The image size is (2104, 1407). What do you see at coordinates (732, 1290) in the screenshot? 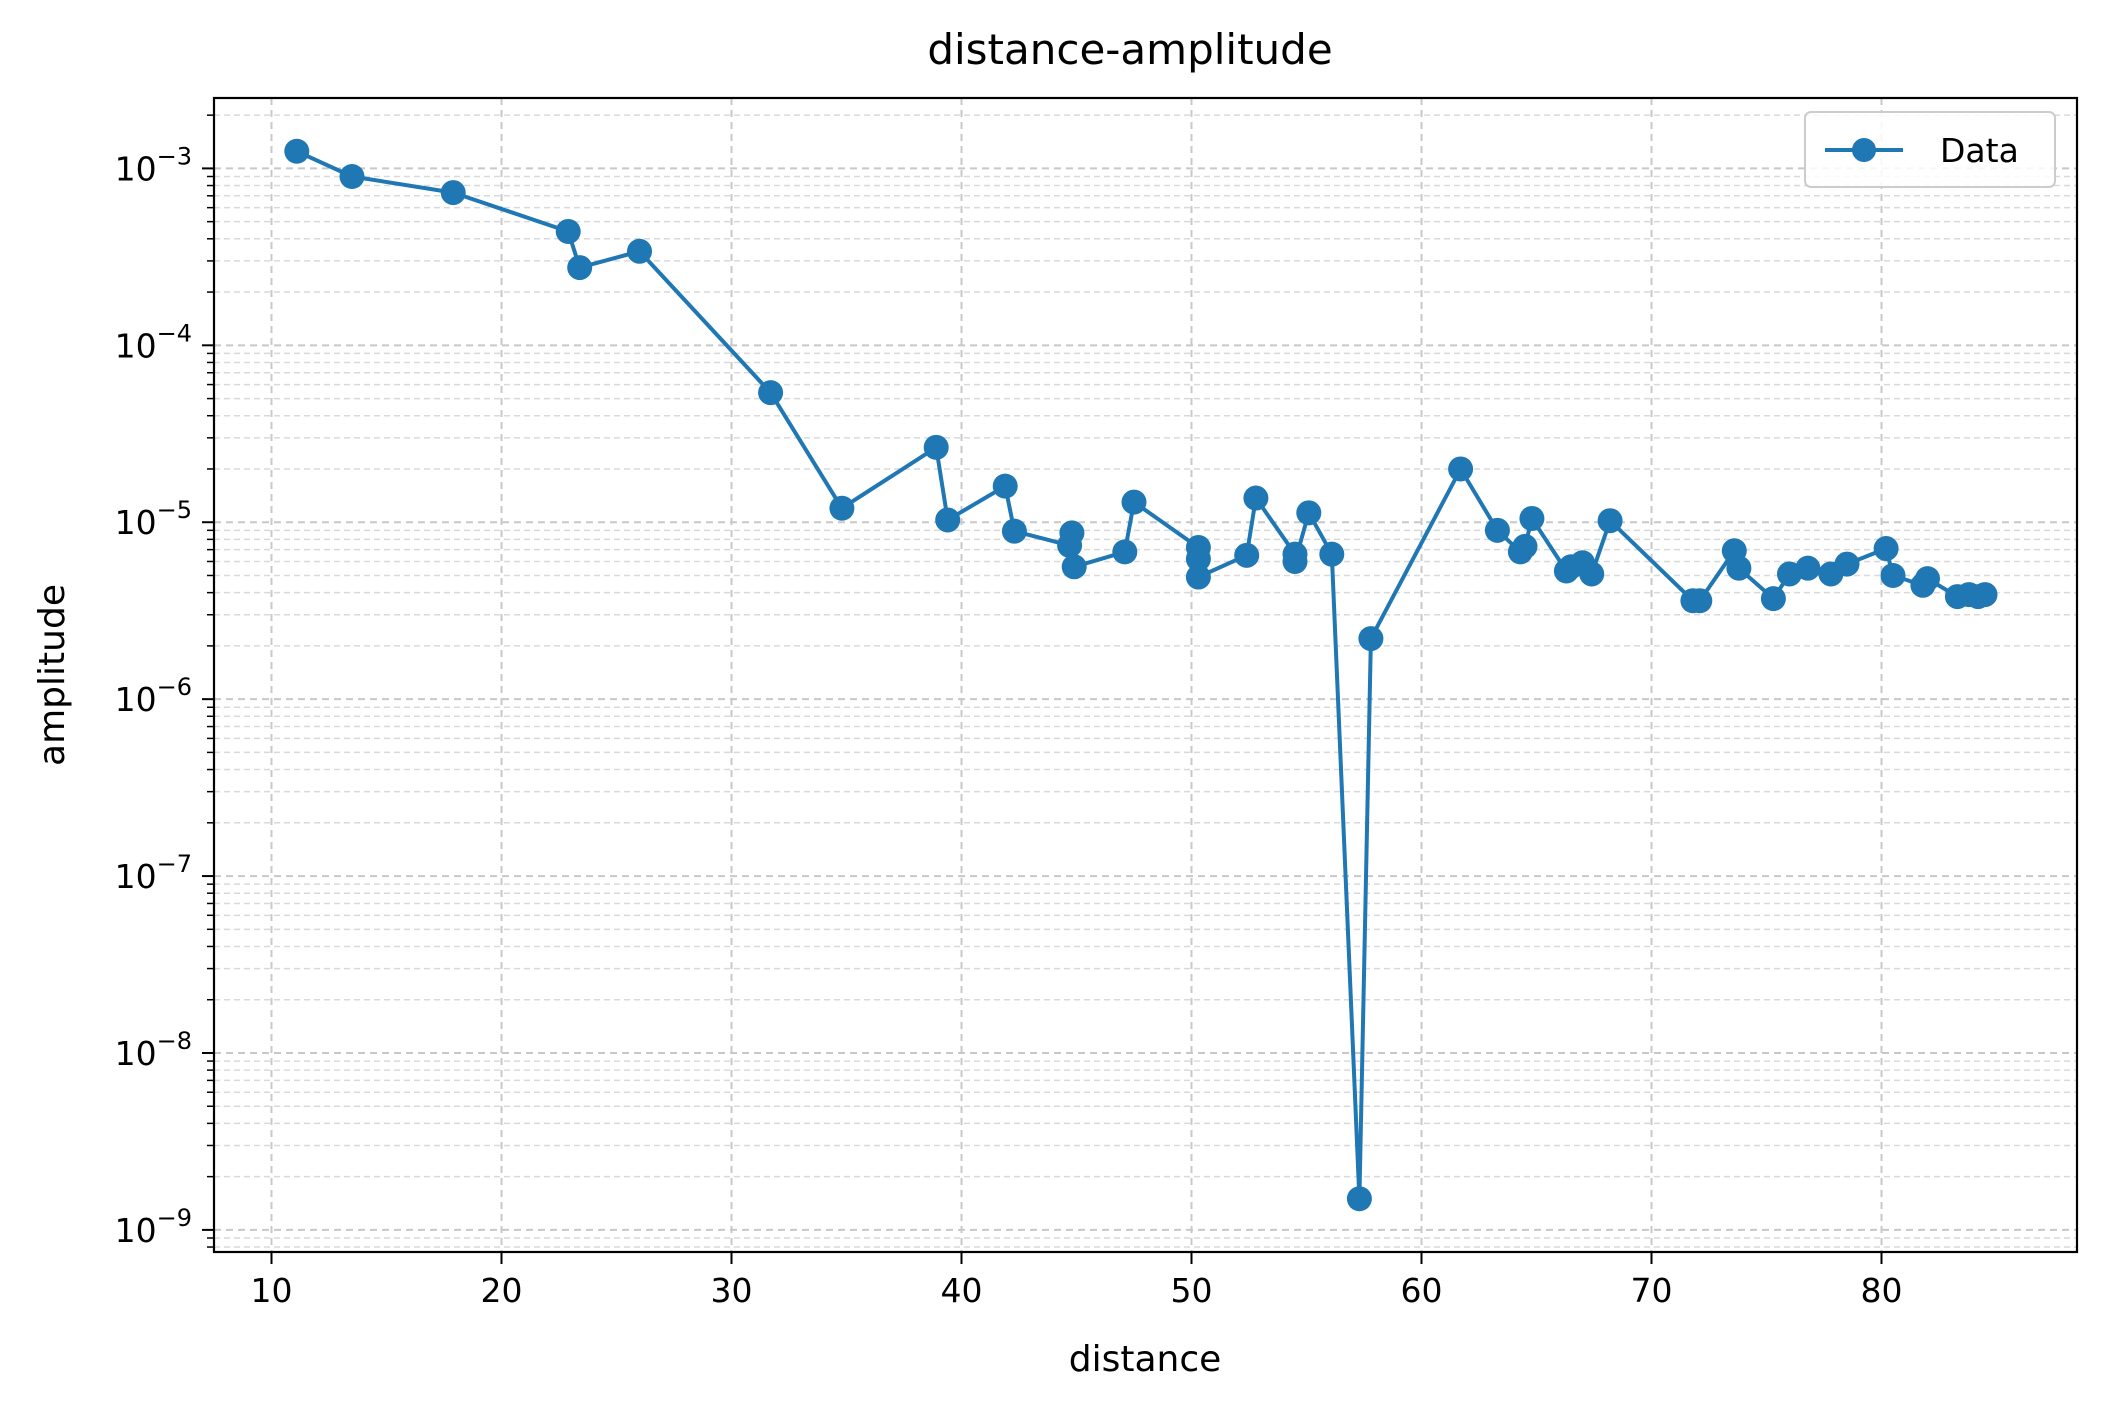
I see `x-tick-label: 30` at bounding box center [732, 1290].